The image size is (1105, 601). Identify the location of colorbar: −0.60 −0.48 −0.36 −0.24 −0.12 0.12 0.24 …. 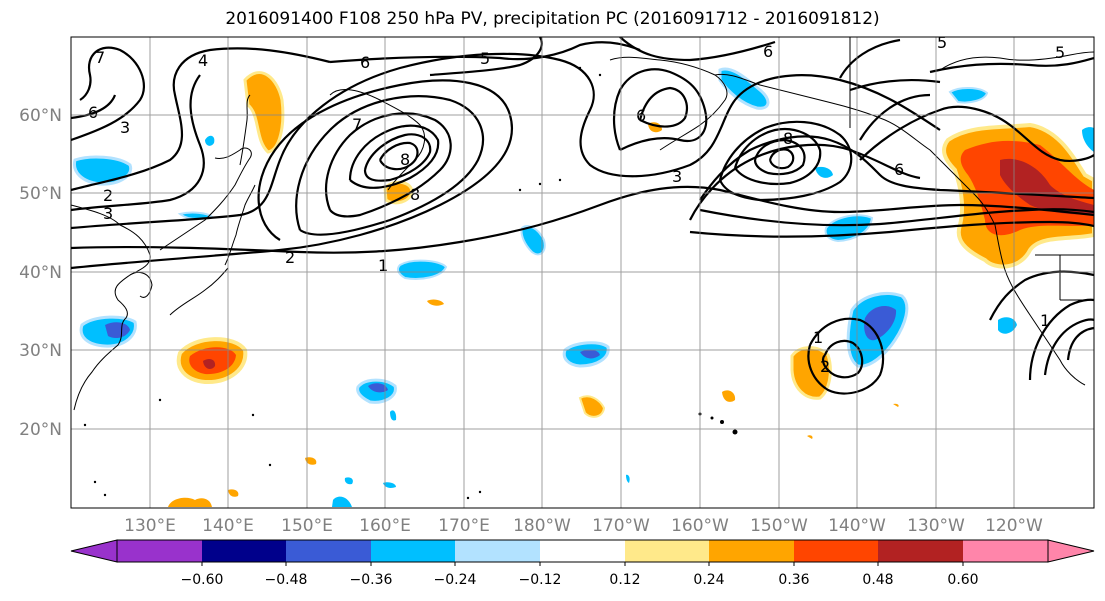
(582, 563).